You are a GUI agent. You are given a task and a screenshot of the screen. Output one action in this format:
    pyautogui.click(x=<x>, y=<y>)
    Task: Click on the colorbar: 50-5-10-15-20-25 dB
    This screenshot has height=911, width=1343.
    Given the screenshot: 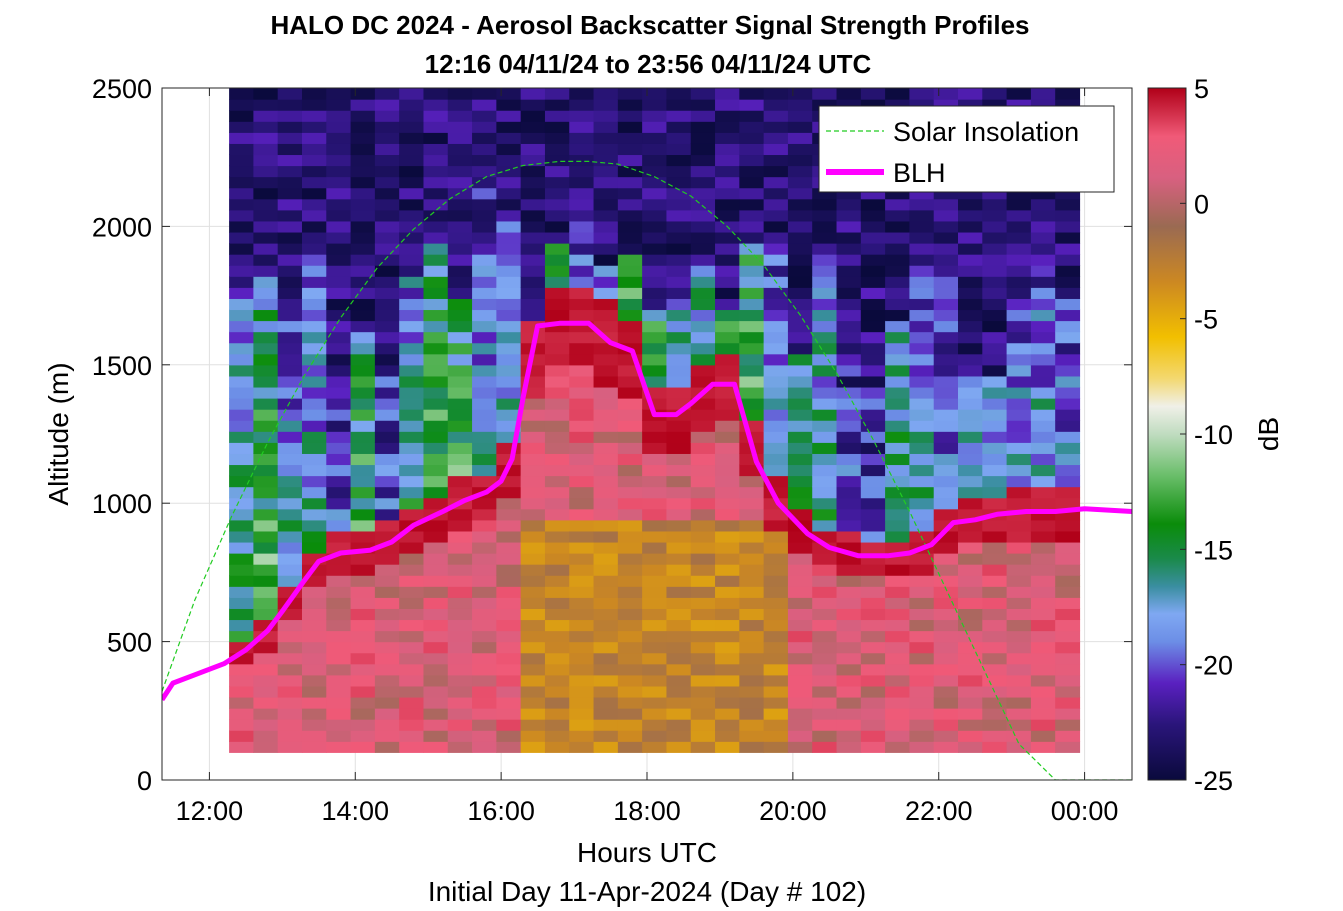 What is the action you would take?
    pyautogui.click(x=1215, y=435)
    